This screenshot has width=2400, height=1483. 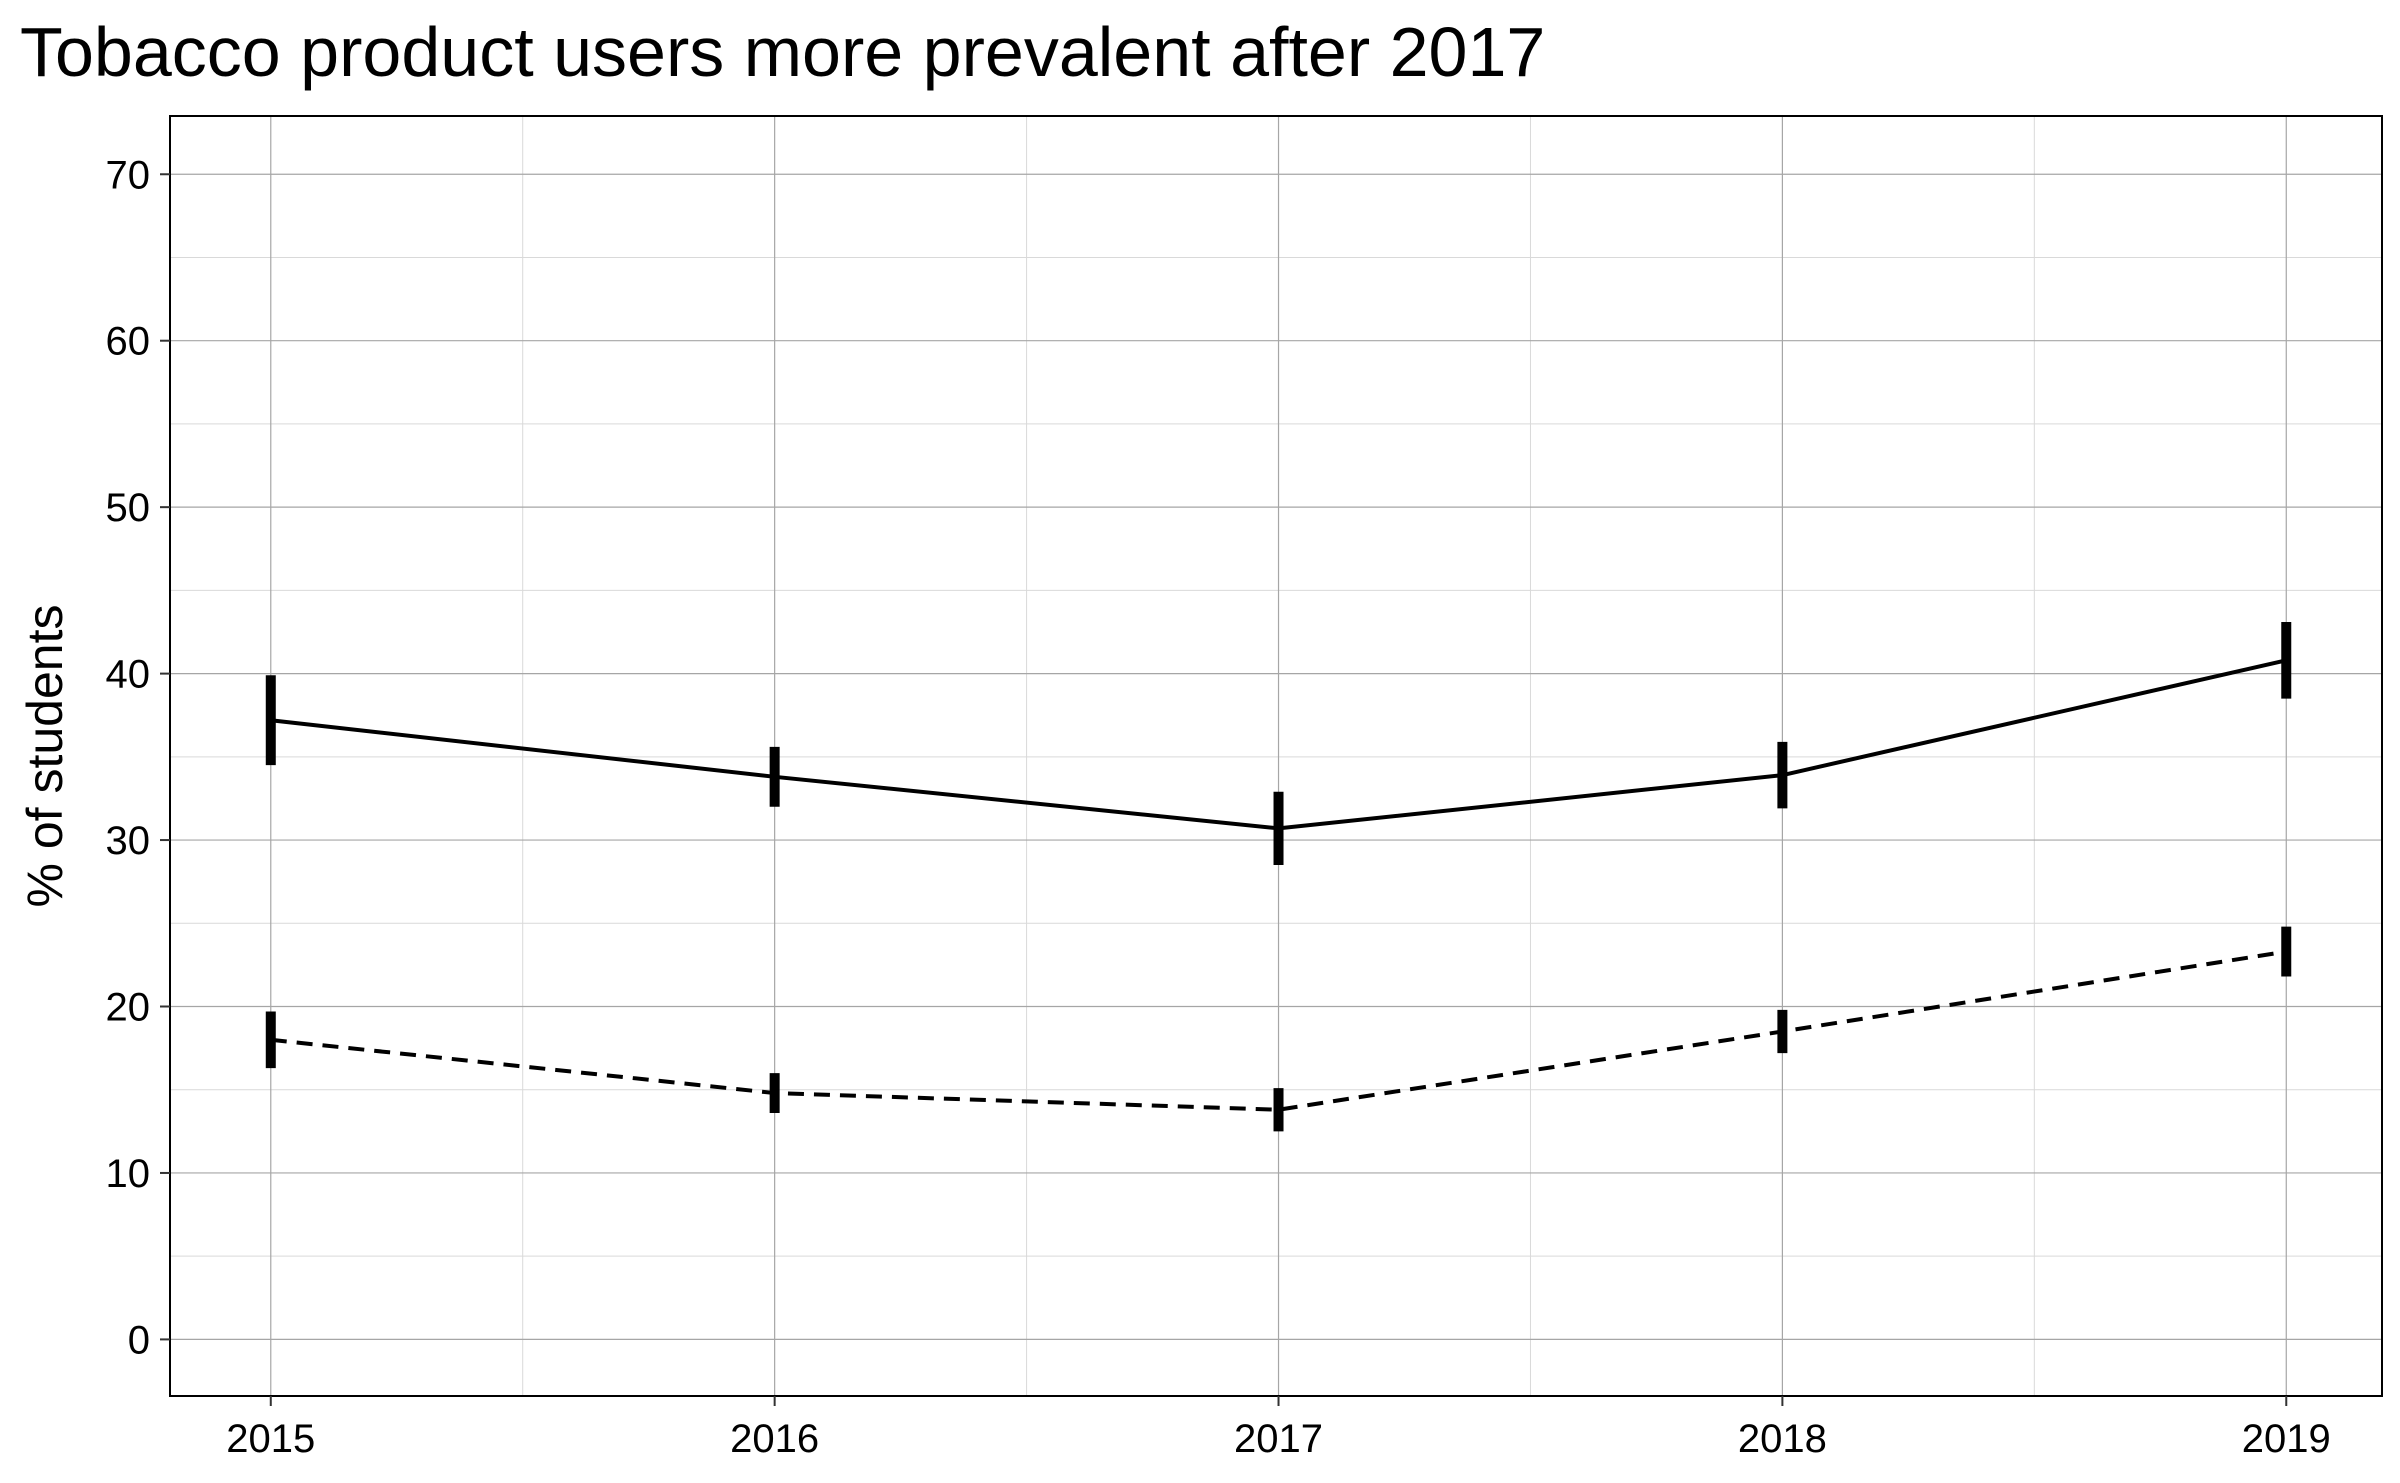 I want to click on x-tick-label: 2016, so click(x=774, y=1439).